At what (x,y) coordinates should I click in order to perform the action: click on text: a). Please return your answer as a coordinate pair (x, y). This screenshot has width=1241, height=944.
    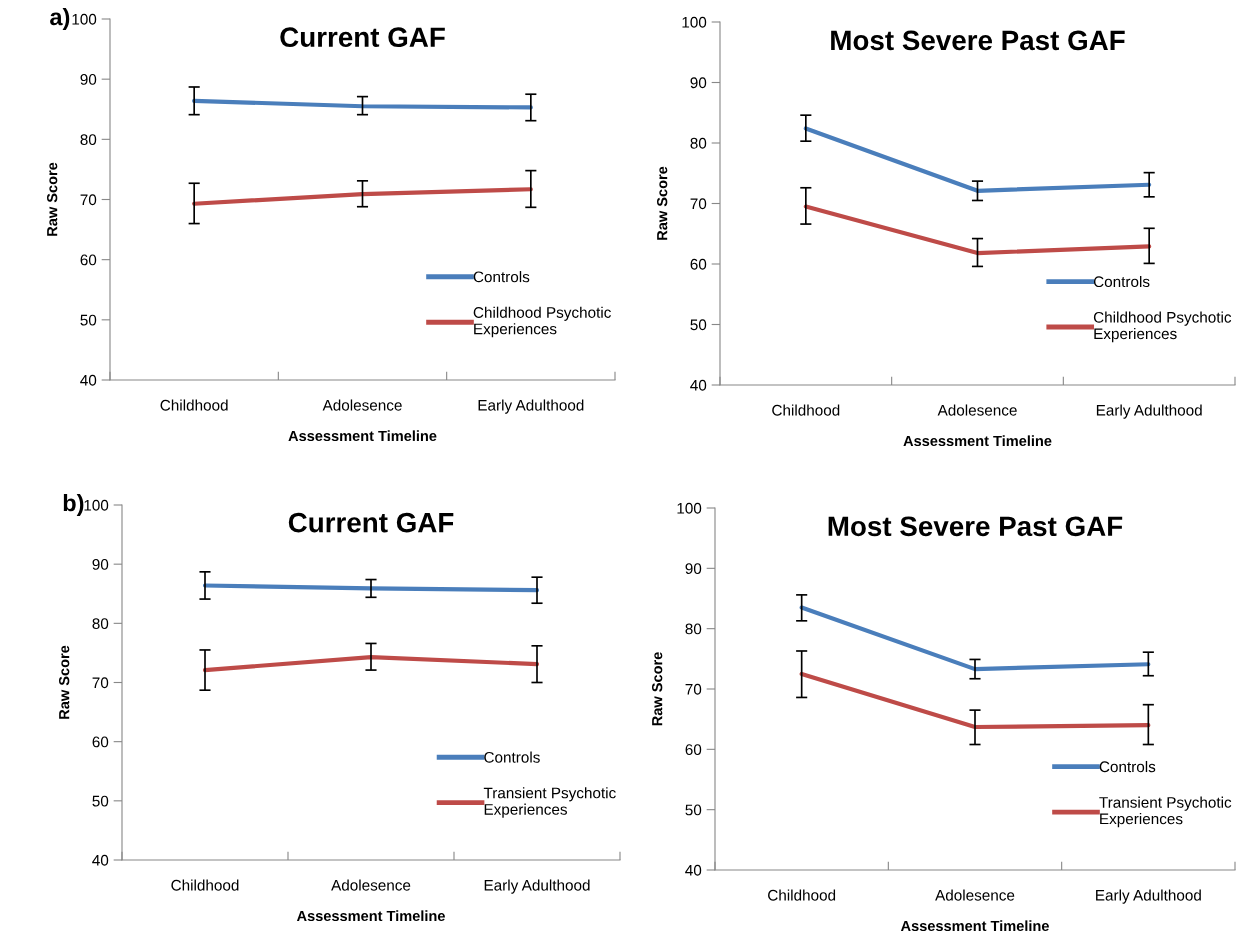
    Looking at the image, I should click on (60, 19).